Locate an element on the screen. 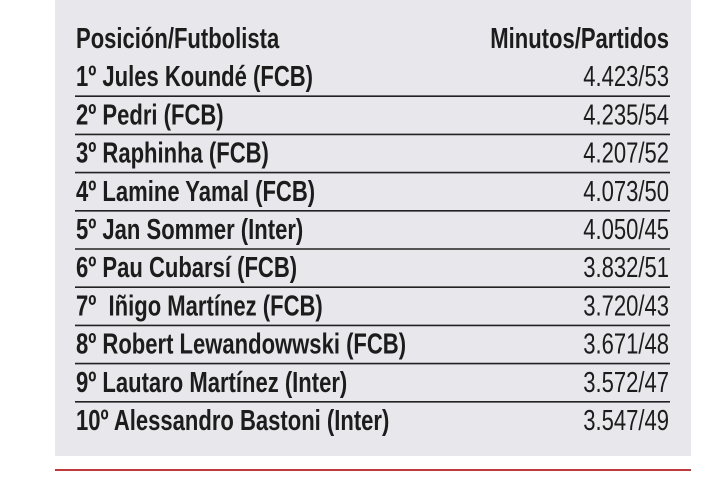 This screenshot has width=720, height=486. minutes-cell: 3.832/51 is located at coordinates (626, 268).